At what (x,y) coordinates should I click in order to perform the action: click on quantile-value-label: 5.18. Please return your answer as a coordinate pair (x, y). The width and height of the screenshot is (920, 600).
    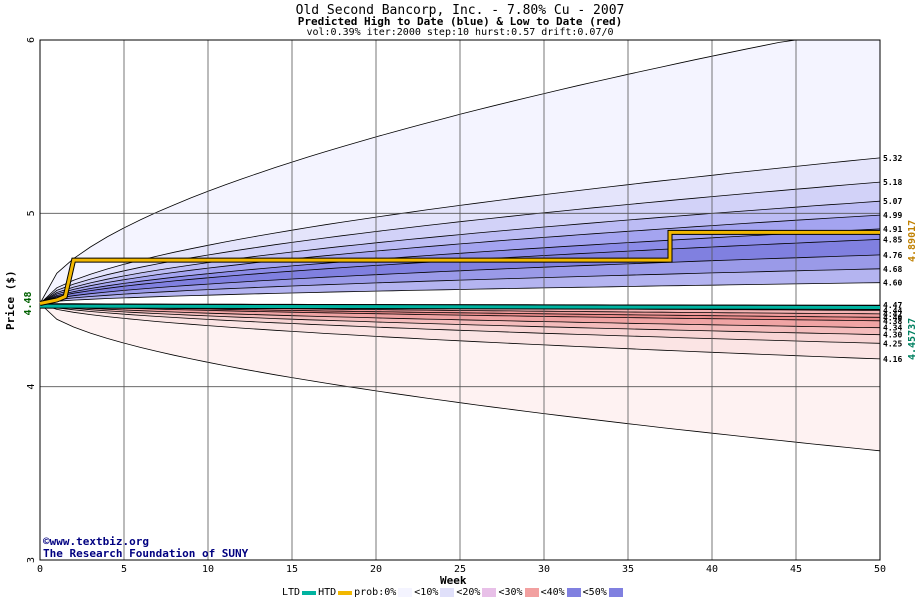
    Looking at the image, I should click on (892, 182).